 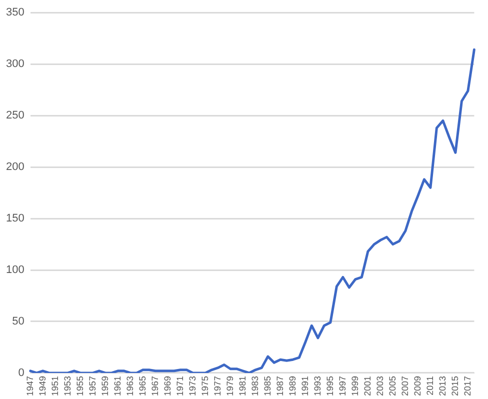 I want to click on y-tick-label: 100, so click(x=15, y=270).